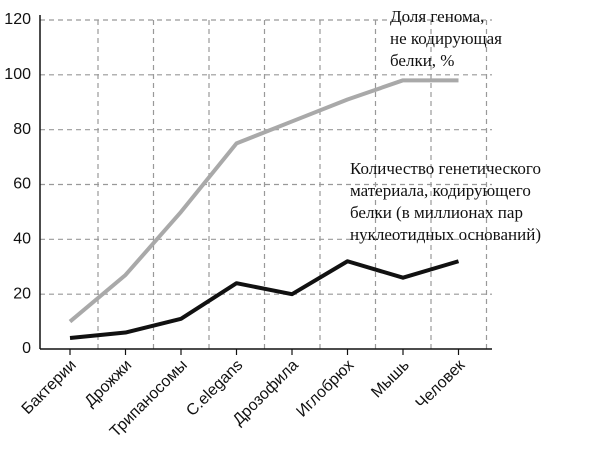 The width and height of the screenshot is (593, 453). Describe the element at coordinates (26, 348) in the screenshot. I see `y-tick-label: 0` at that location.